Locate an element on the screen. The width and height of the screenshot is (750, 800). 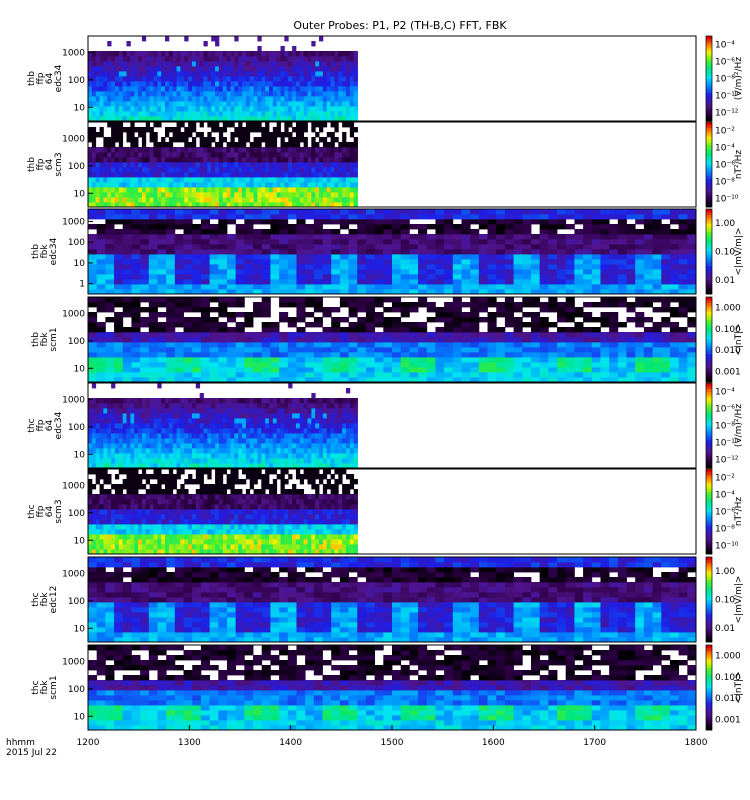
y-axis-label: thb fbk edc34 is located at coordinates (45, 251).